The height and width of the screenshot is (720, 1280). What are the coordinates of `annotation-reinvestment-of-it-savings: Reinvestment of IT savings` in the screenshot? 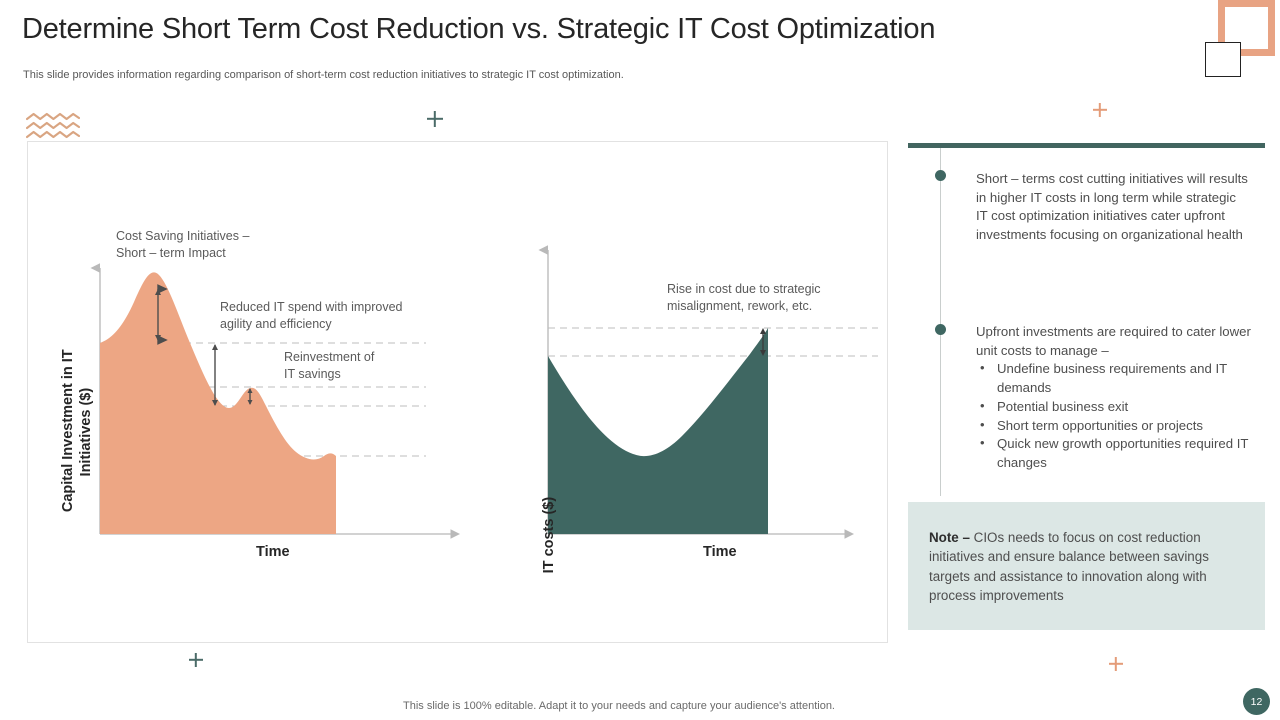 It's located at (329, 365).